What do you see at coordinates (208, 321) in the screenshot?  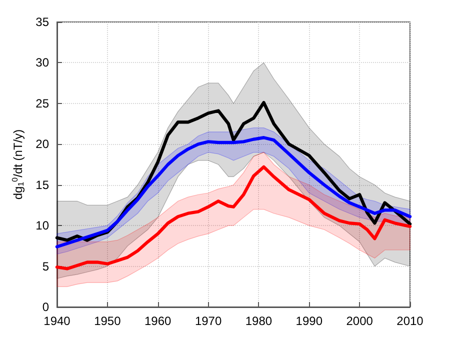 I see `x-tick-label: 1970` at bounding box center [208, 321].